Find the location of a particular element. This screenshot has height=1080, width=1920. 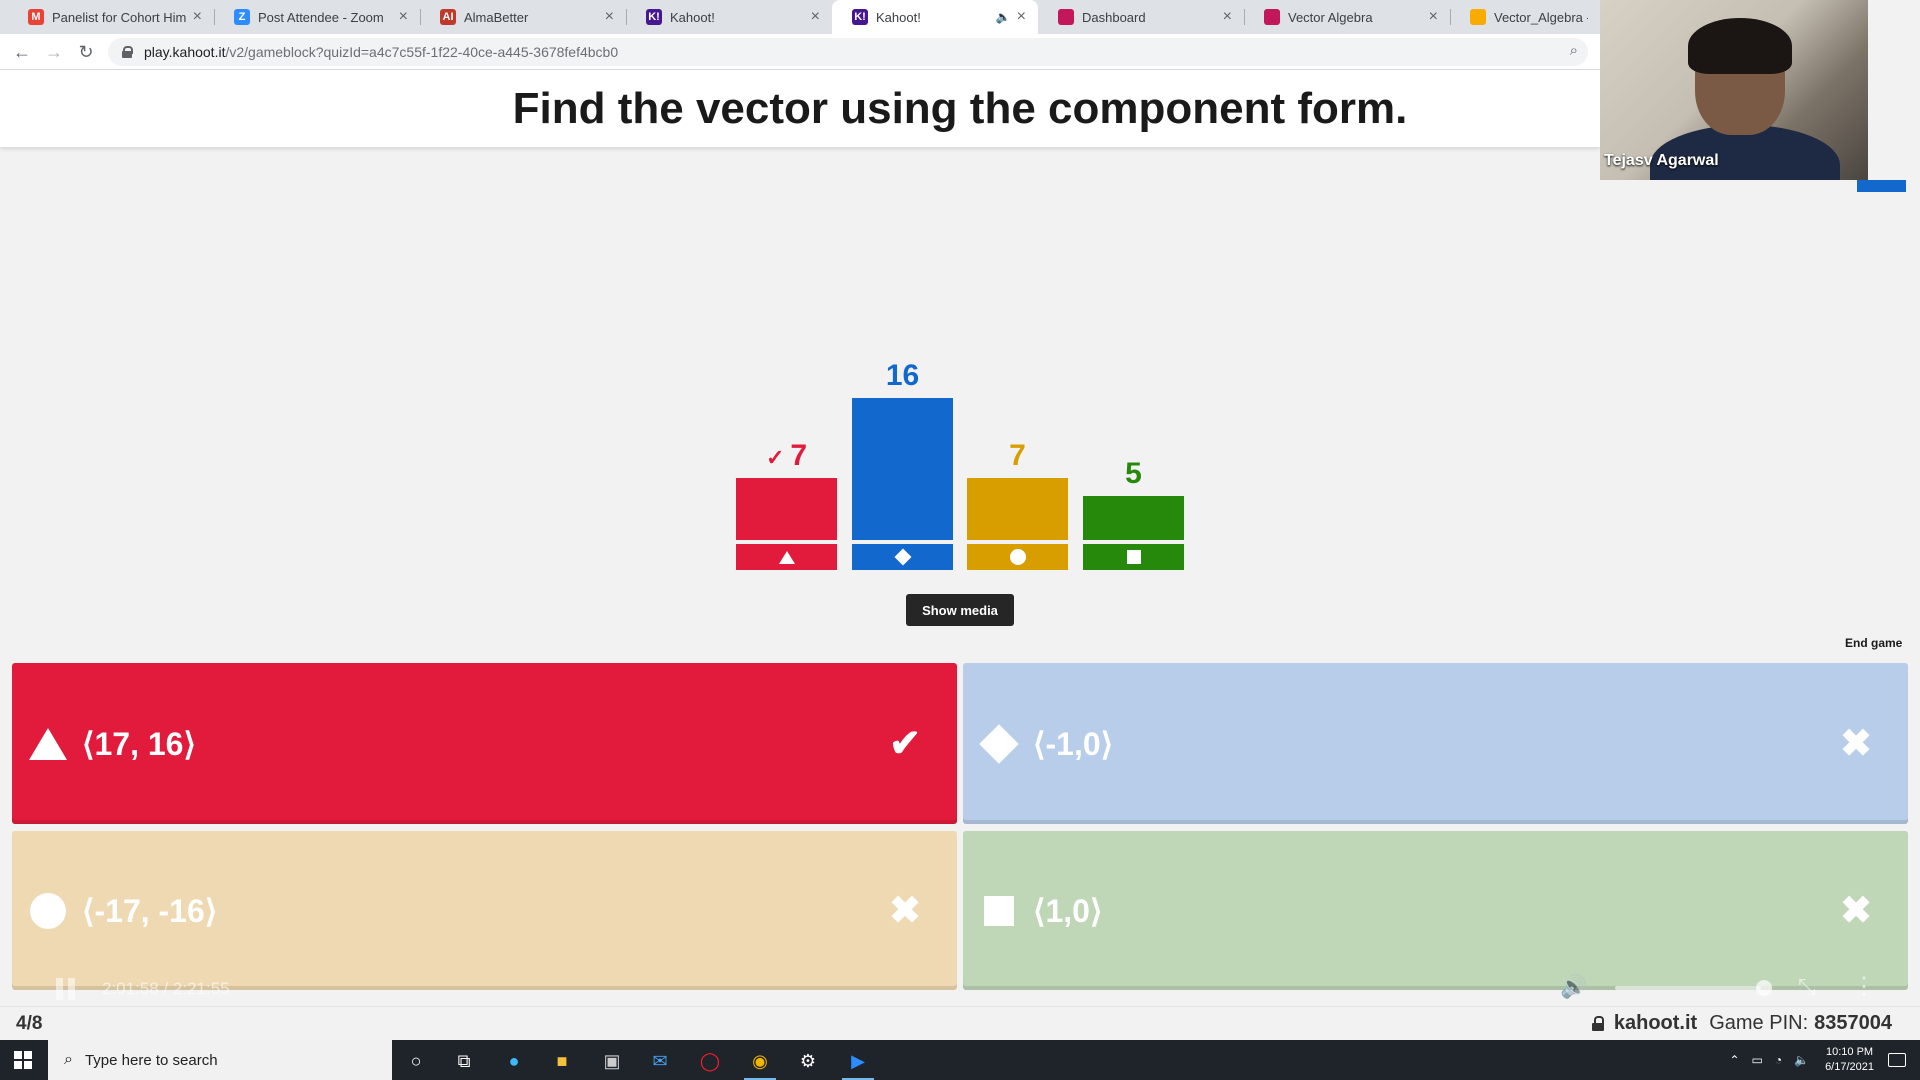

browser-tab: M Panelist for Cohort Himala × is located at coordinates (111, 17).